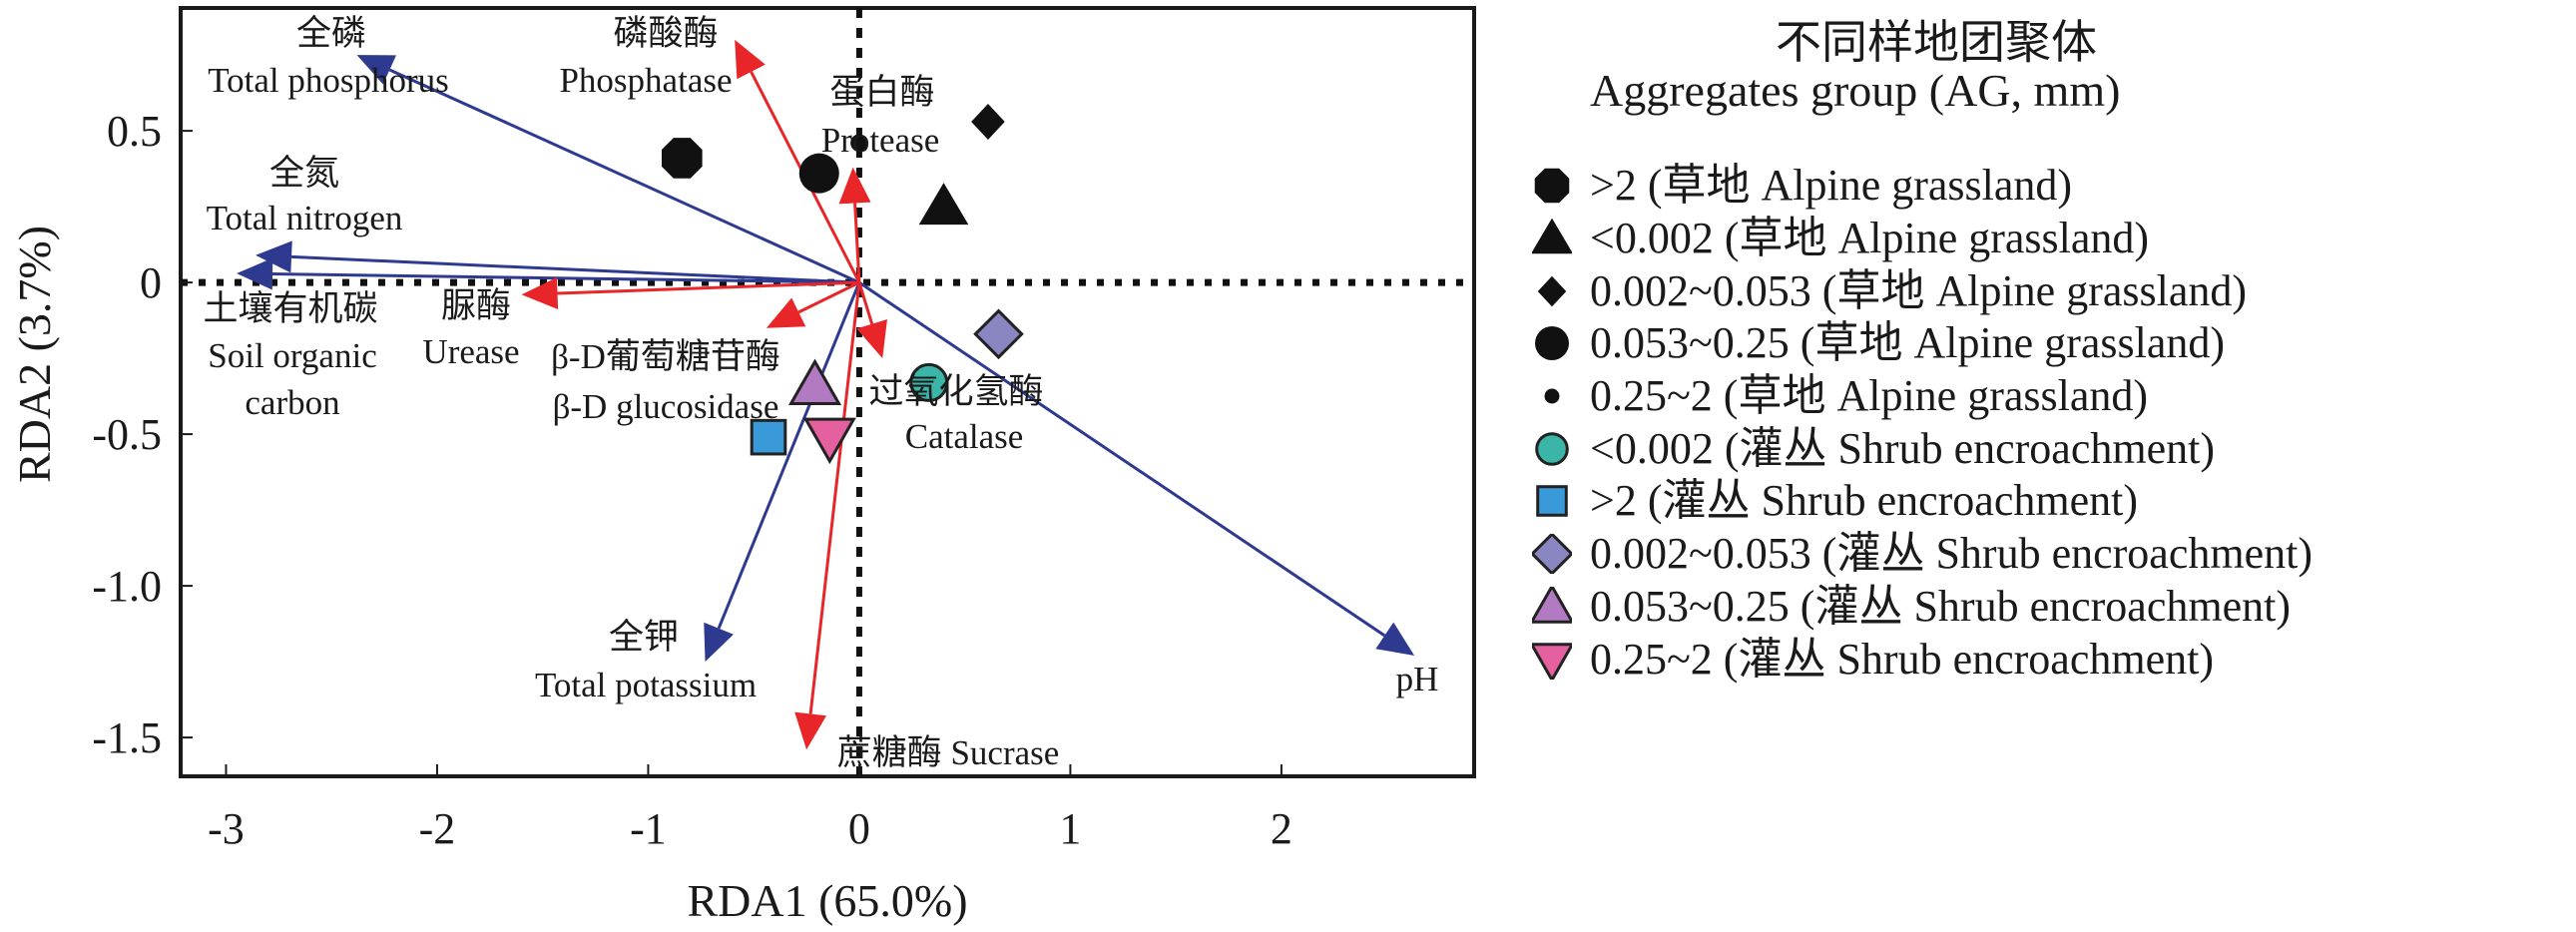  I want to click on legend-item: >2 (草地 Alpine grassland), so click(1923, 186).